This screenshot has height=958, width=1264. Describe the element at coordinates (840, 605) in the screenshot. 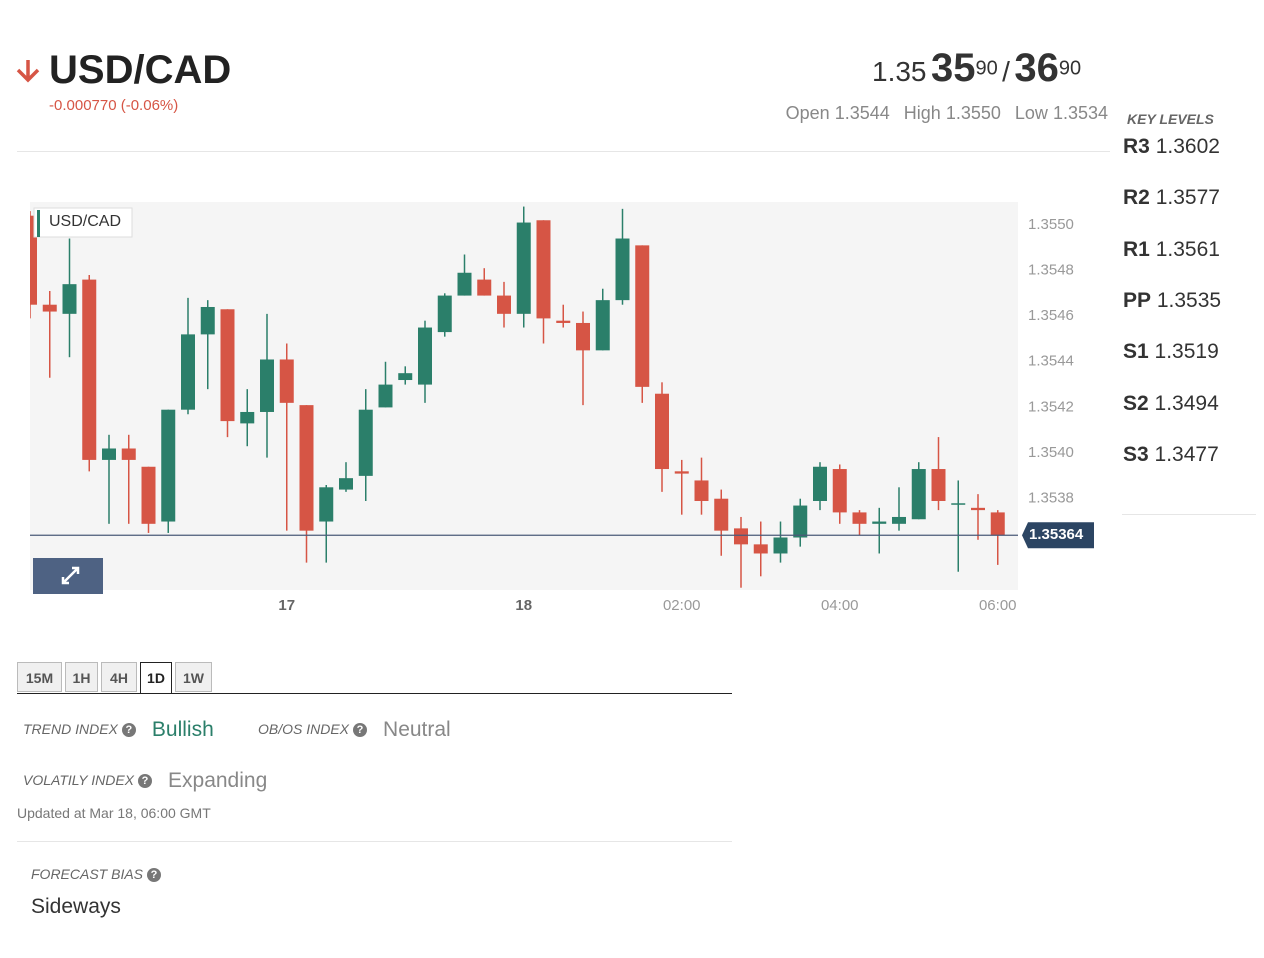

I see `x-tick-label: 04:00` at that location.